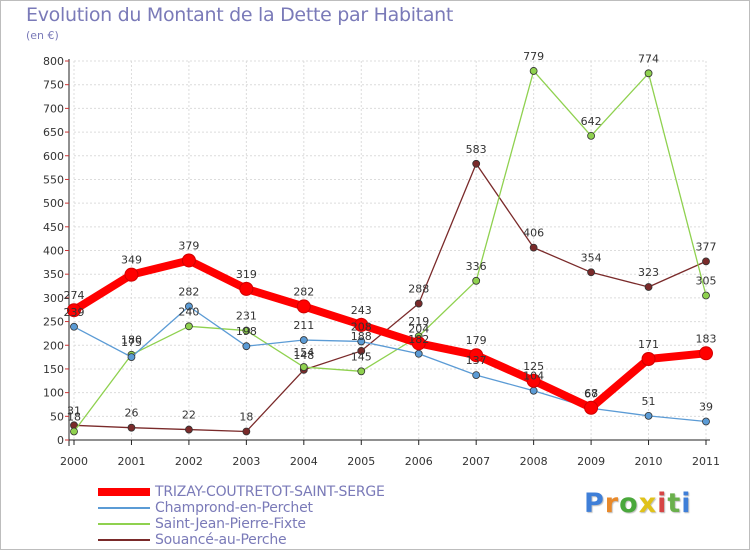 Image resolution: width=750 pixels, height=550 pixels. Describe the element at coordinates (221, 540) in the screenshot. I see `legend-label: Souancé-au-Perche` at that location.